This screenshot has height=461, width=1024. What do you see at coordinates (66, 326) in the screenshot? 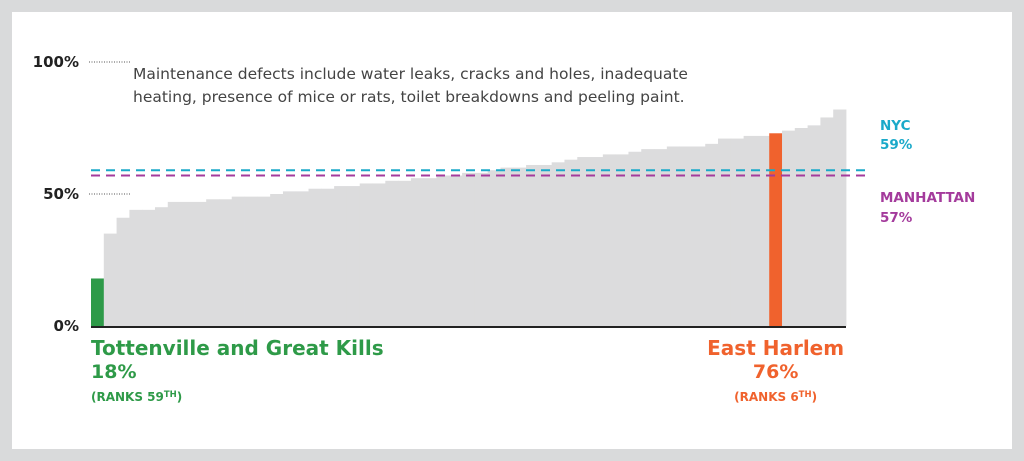
I see `y-tick-label: 0%` at bounding box center [66, 326].